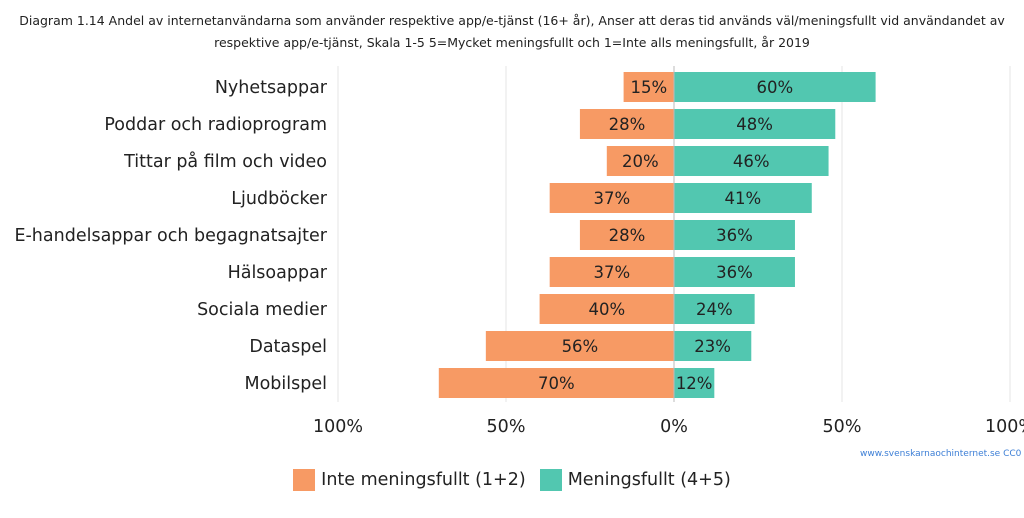 The width and height of the screenshot is (1024, 518). I want to click on legend-swatch-positive, so click(550, 480).